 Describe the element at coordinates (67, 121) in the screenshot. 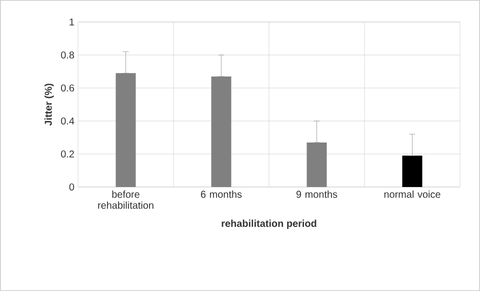

I see `y-tick-label: 0.4` at that location.